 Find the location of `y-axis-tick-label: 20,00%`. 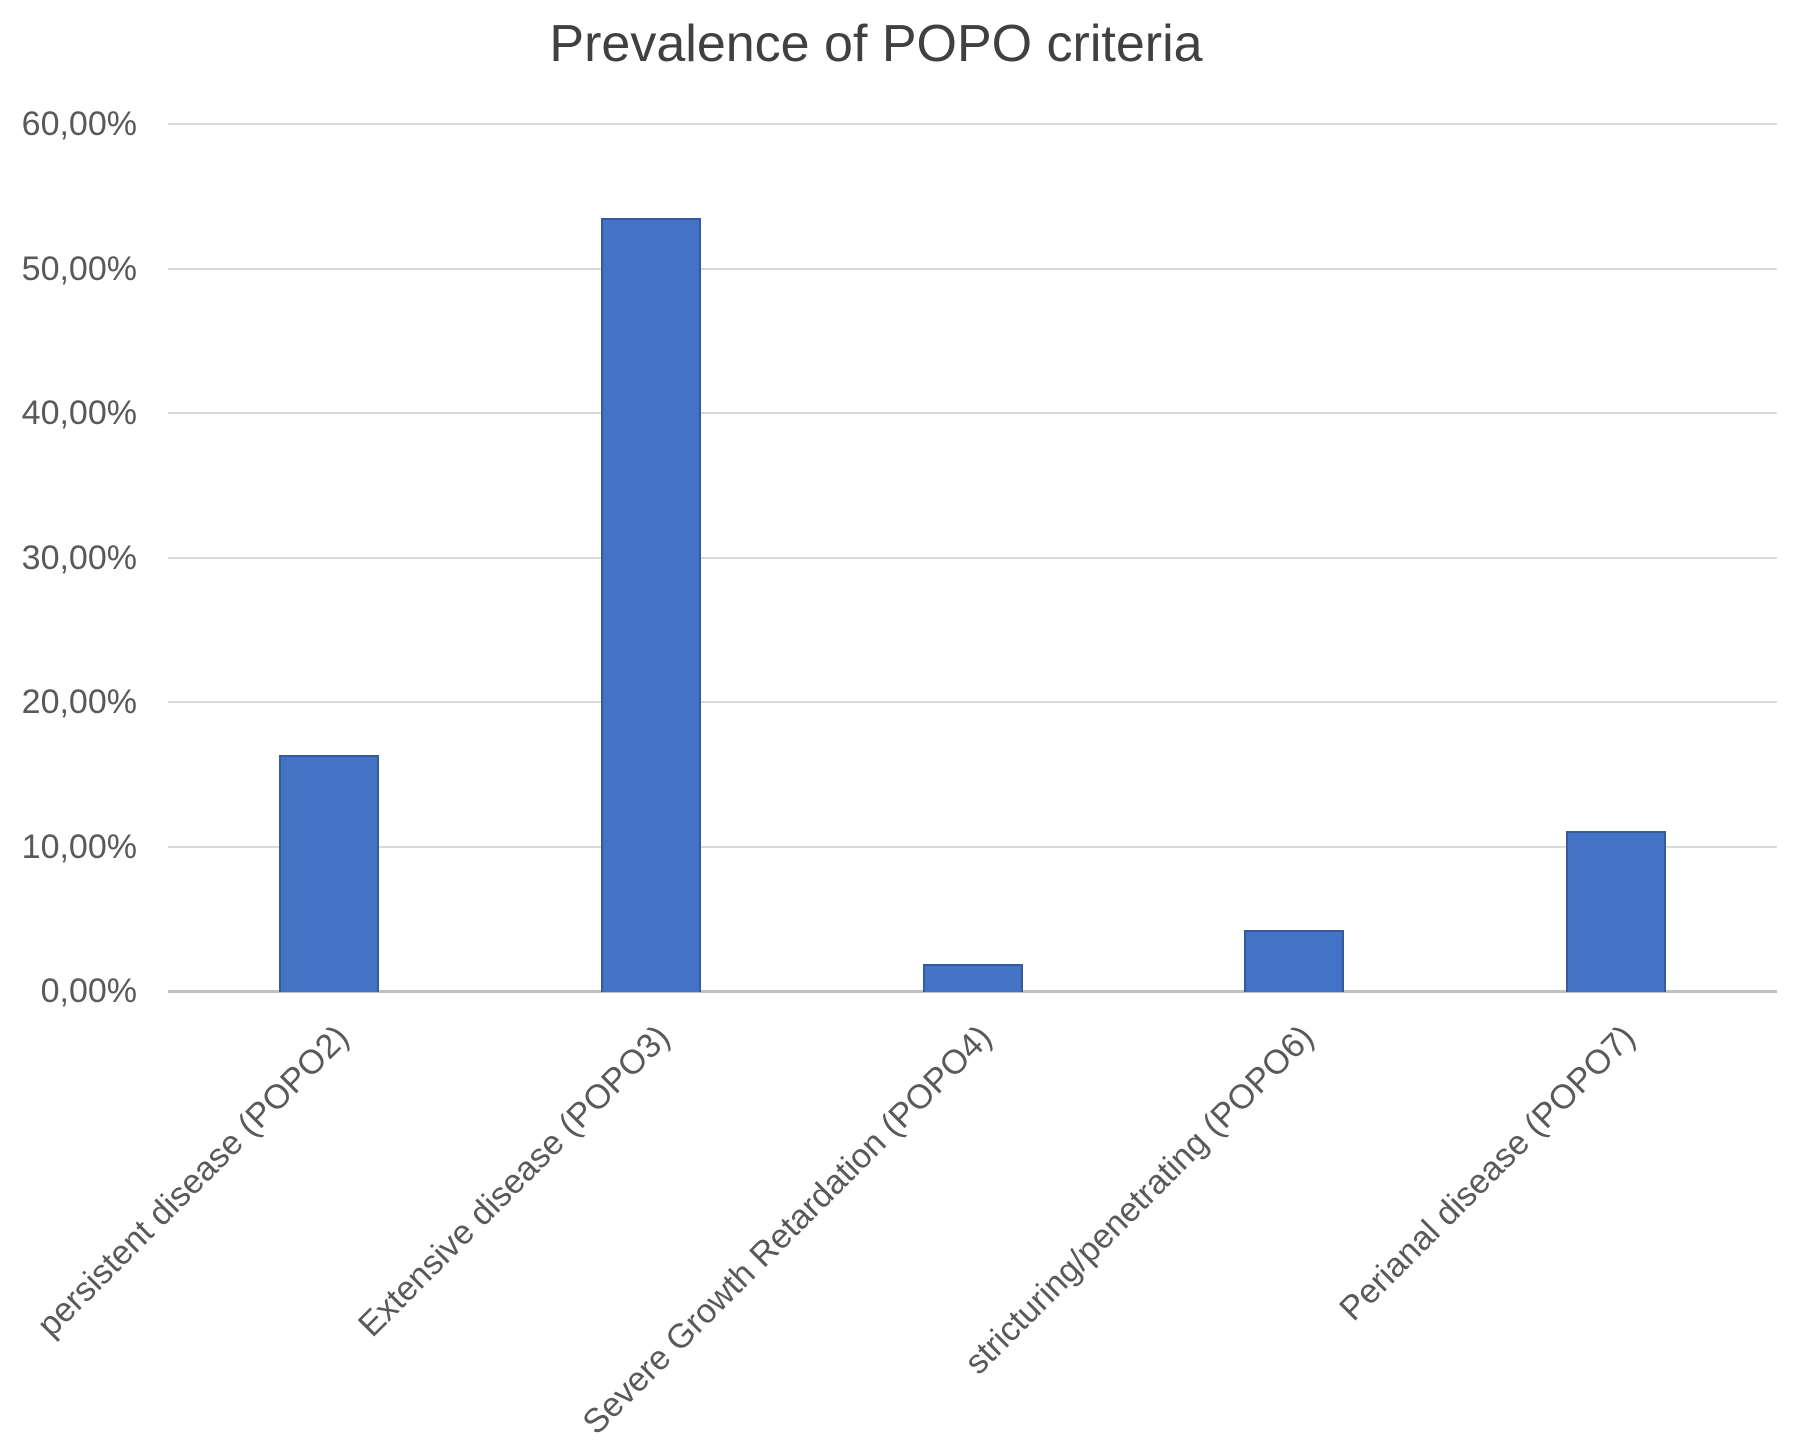

y-axis-tick-label: 20,00% is located at coordinates (79, 702).